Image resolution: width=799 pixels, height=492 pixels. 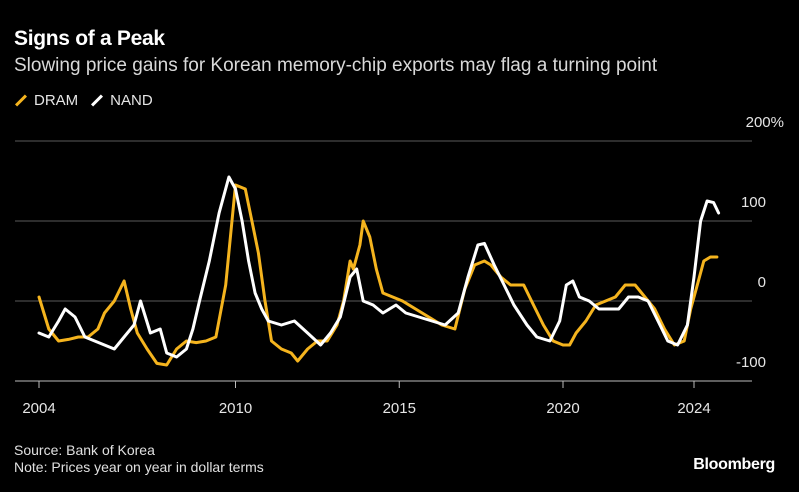 I want to click on legend-item-dram: DRAM, so click(x=46, y=100).